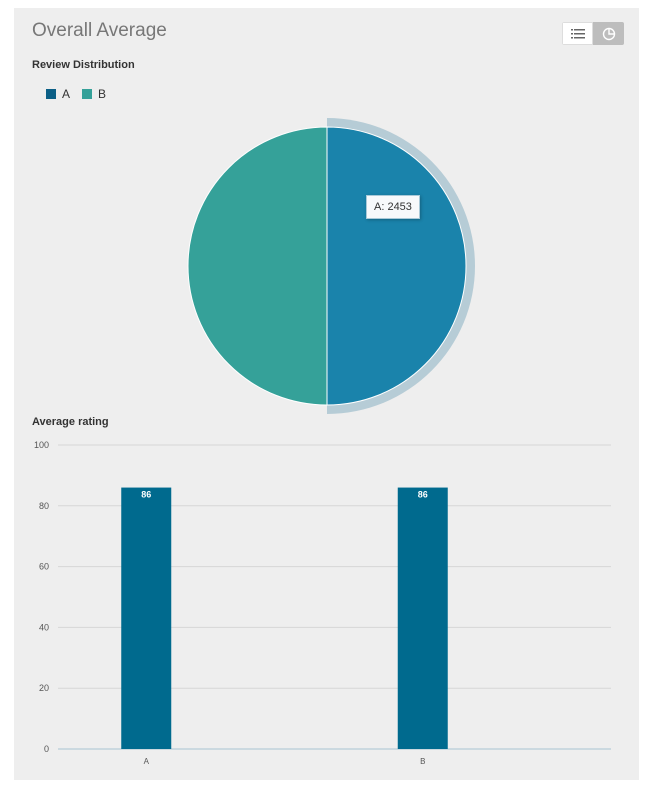  What do you see at coordinates (99, 30) in the screenshot?
I see `panel-title: Overall Average` at bounding box center [99, 30].